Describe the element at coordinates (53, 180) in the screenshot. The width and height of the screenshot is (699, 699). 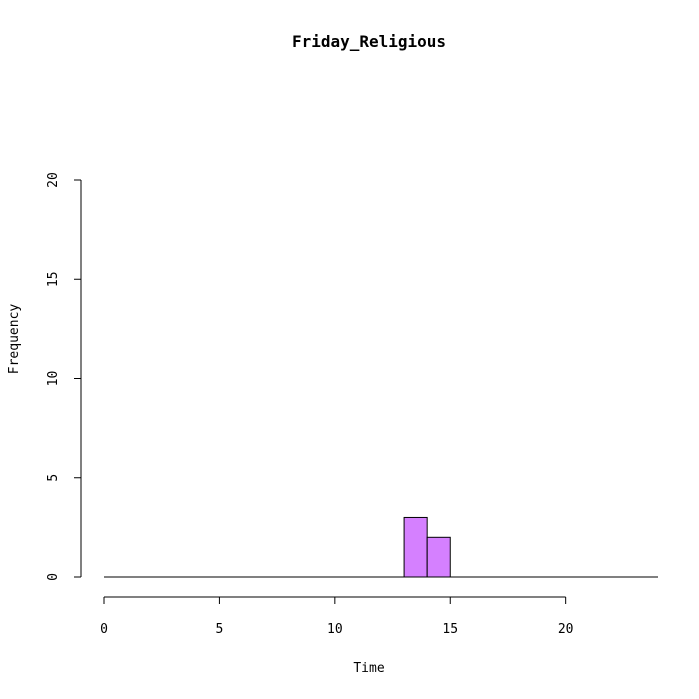
I see `y-tick-label-20: 20` at that location.